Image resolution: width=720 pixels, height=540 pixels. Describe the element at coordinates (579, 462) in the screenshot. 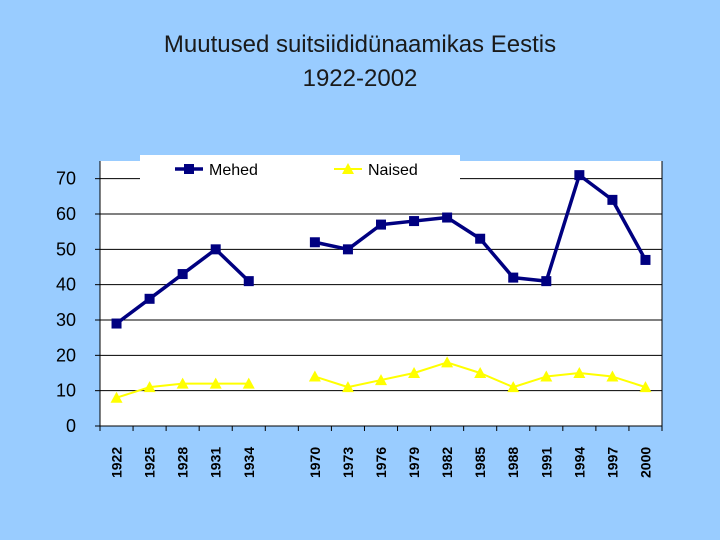

I see `x-tick-label: 1994` at that location.